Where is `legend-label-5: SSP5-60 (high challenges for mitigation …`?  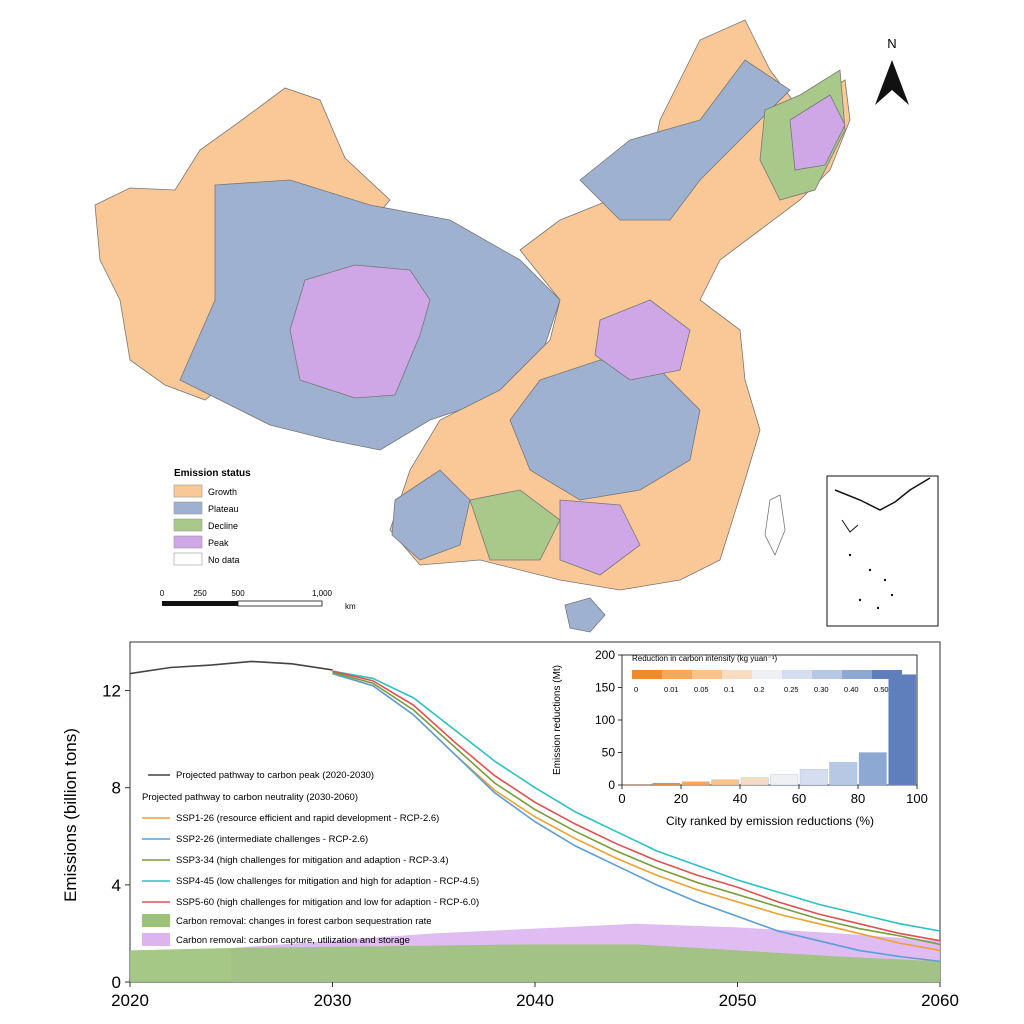 legend-label-5: SSP5-60 (high challenges for mitigation … is located at coordinates (327, 902).